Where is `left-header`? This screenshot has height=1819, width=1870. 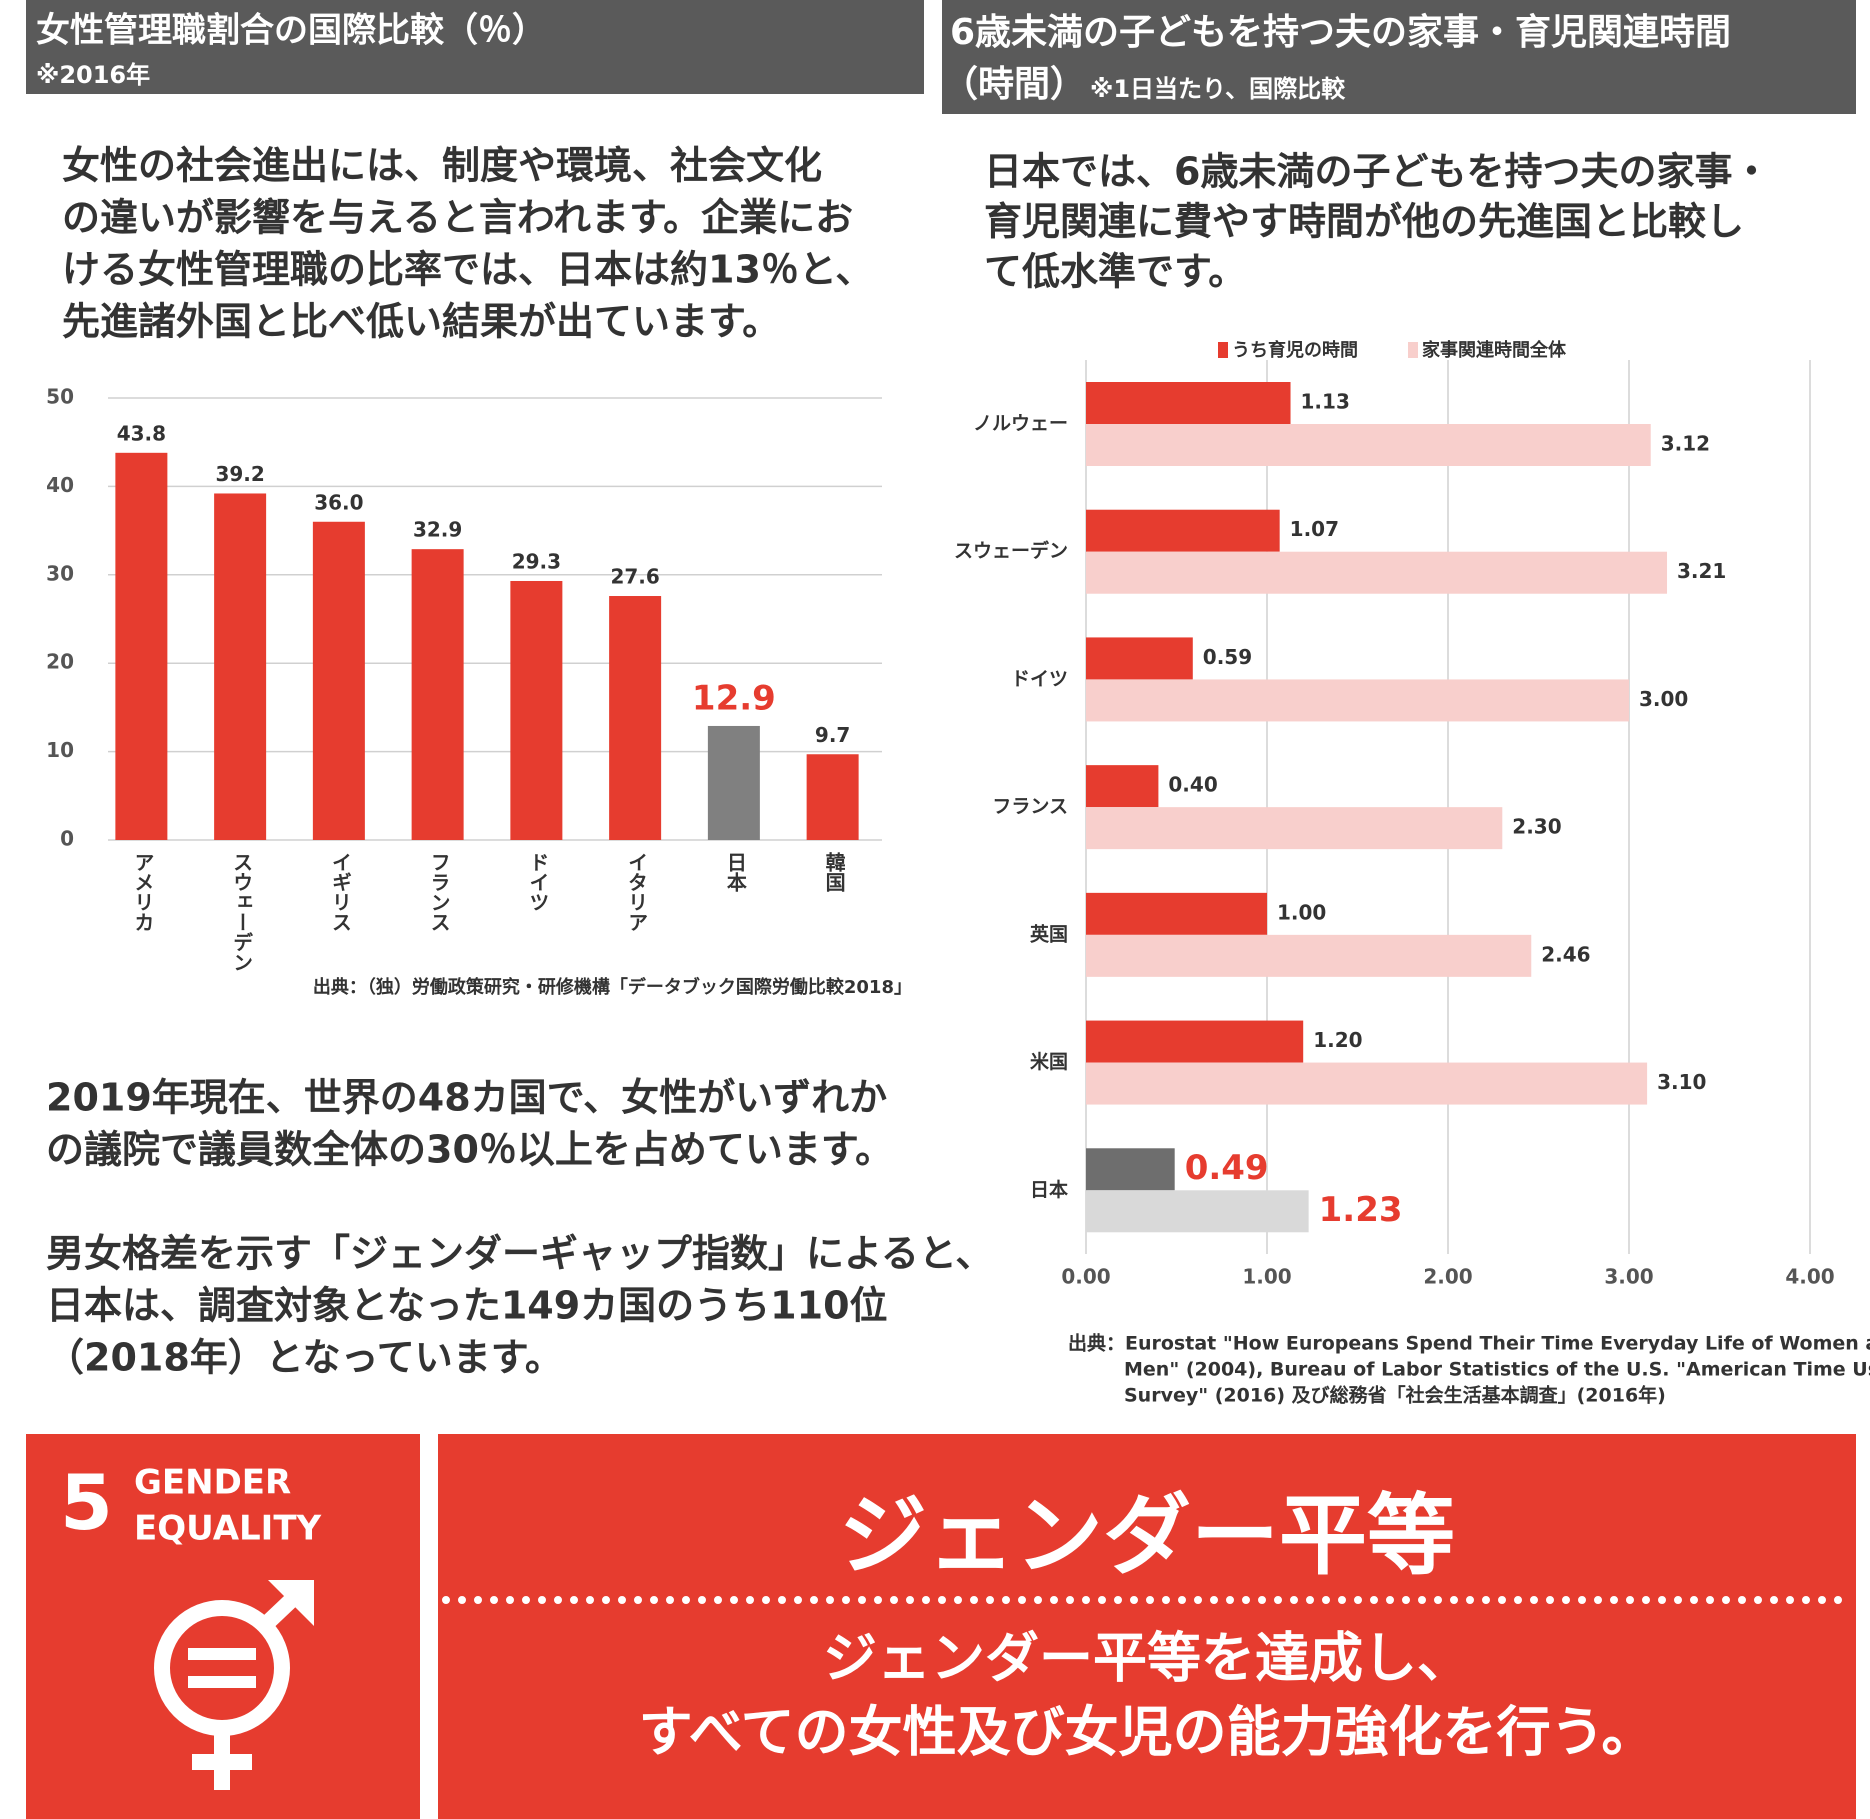 left-header is located at coordinates (475, 47).